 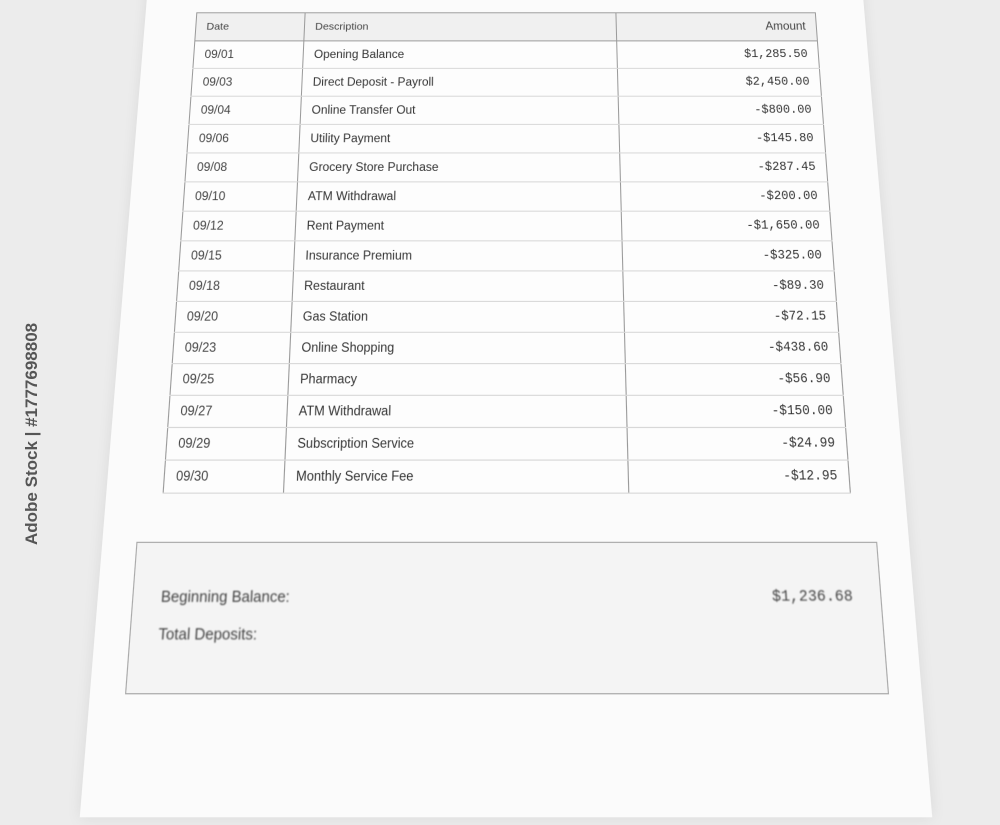 I want to click on amount-cell: $1,285.50, so click(x=718, y=54).